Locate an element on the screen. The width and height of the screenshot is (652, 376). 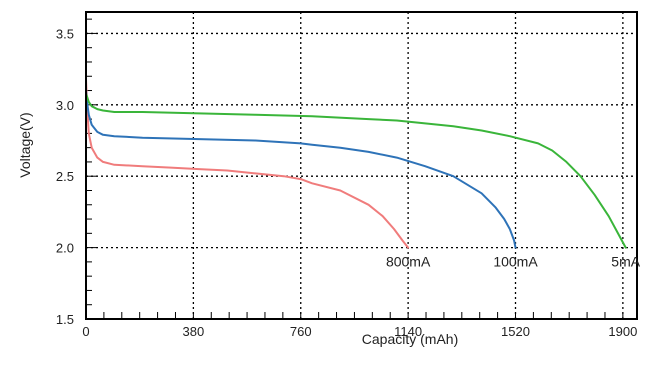
series-label-100mA: 100mA is located at coordinates (515, 262).